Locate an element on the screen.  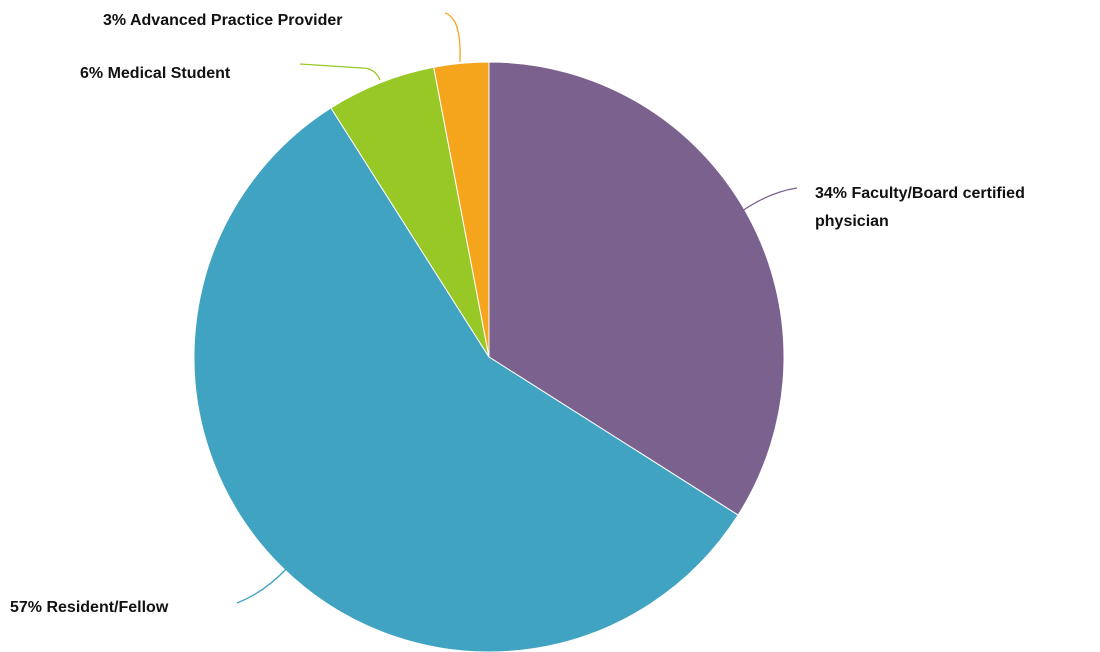
slice-label-faculty-line-2: physician is located at coordinates (852, 221).